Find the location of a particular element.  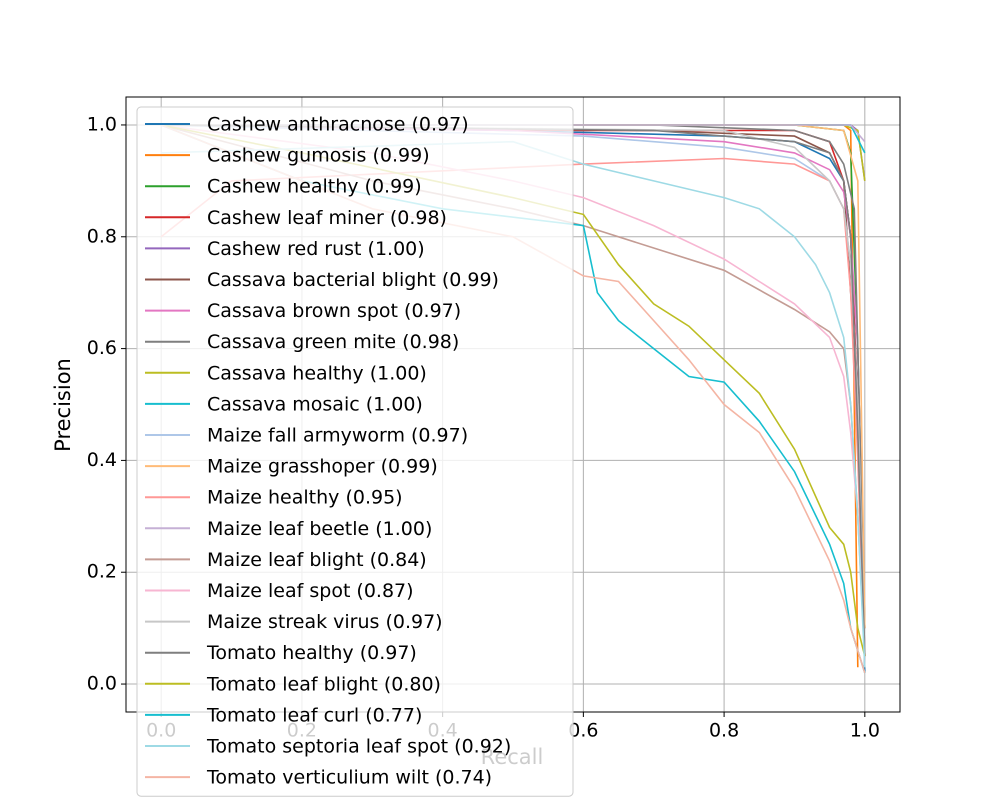

y-tick-label: 0.6 is located at coordinates (102, 348).